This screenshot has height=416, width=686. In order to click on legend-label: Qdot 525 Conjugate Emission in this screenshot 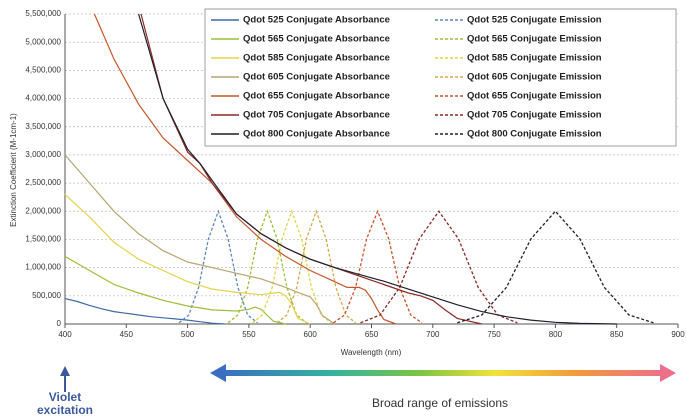, I will do `click(534, 20)`.